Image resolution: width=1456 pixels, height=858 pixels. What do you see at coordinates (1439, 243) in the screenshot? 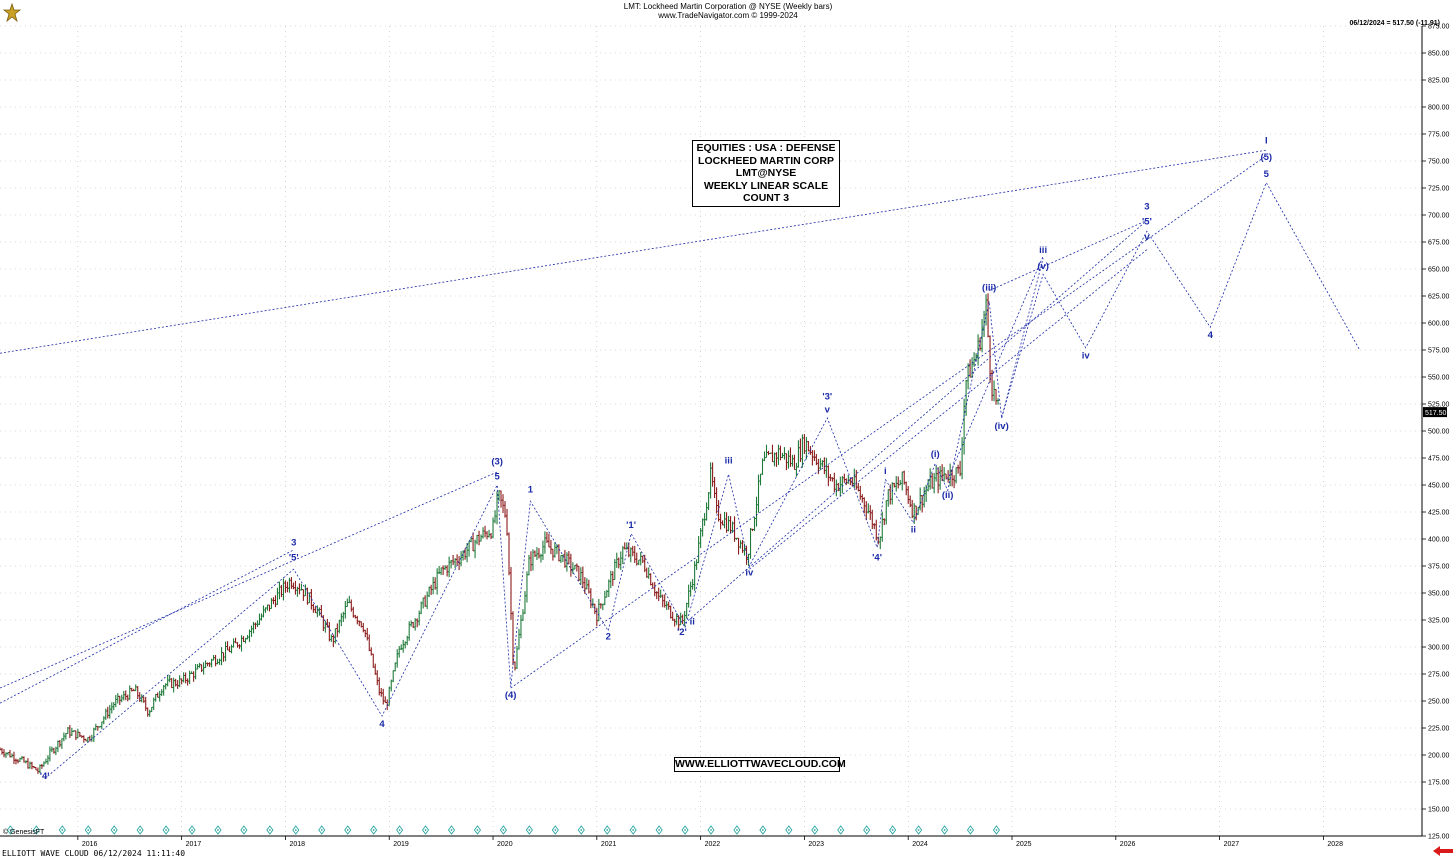
I see `y-tick-label: 675.00` at bounding box center [1439, 243].